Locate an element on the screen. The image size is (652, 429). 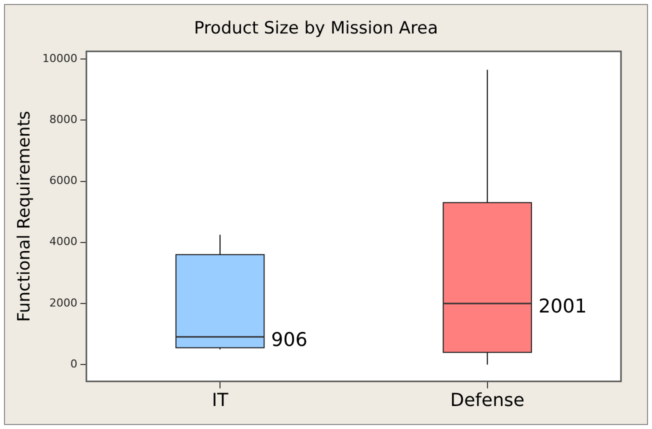
y-tick-label: 0 is located at coordinates (74, 363).